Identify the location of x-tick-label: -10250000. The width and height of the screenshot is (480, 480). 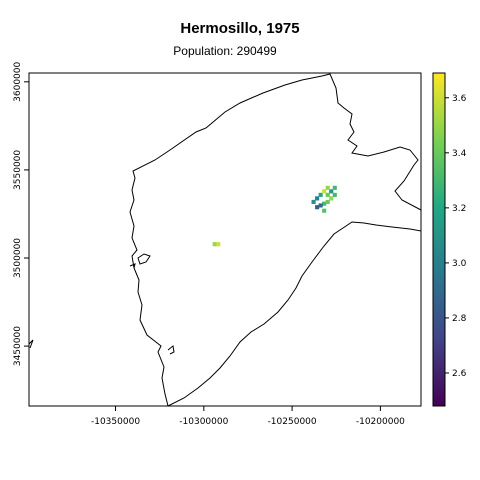
(292, 422).